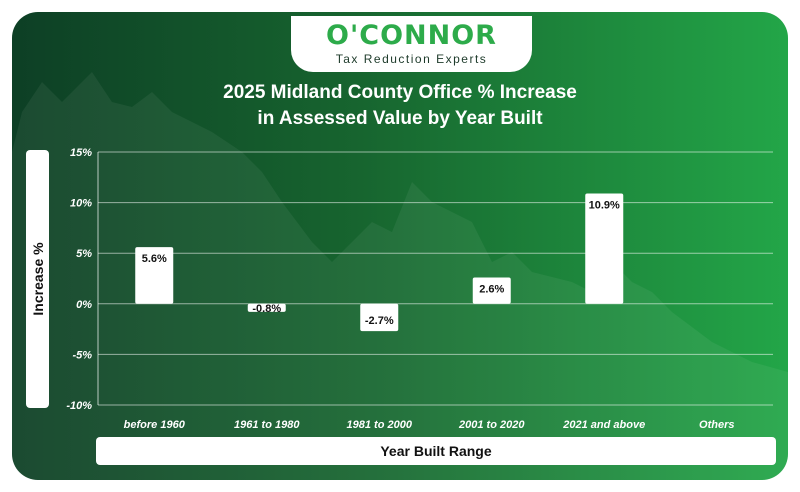 The height and width of the screenshot is (492, 800). Describe the element at coordinates (81, 204) in the screenshot. I see `y-tick-label: 10%` at that location.